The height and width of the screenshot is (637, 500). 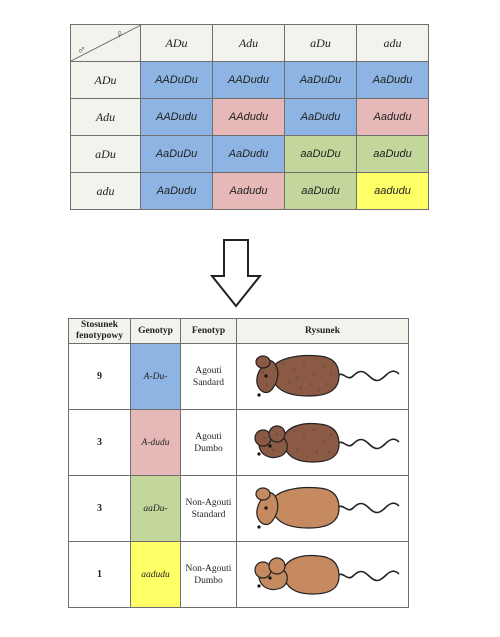 I want to click on phenotype-value: Agouti Sandard, so click(x=208, y=376).